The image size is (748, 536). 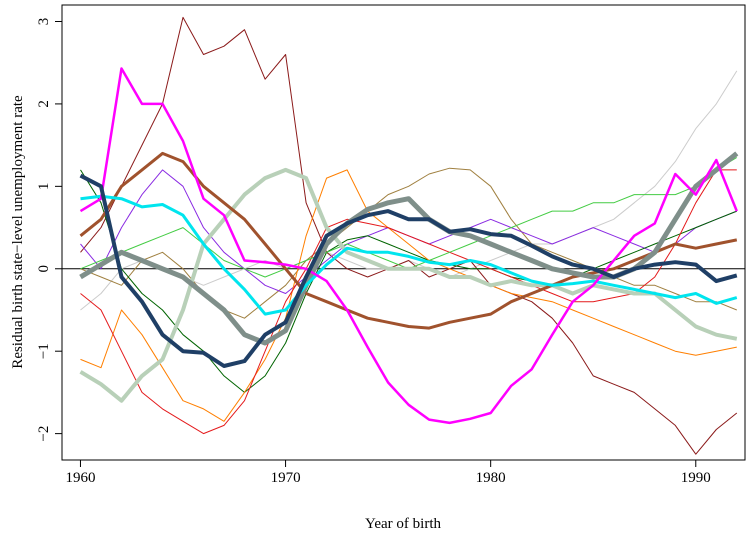 What do you see at coordinates (44, 104) in the screenshot?
I see `y-tick-label: 2` at bounding box center [44, 104].